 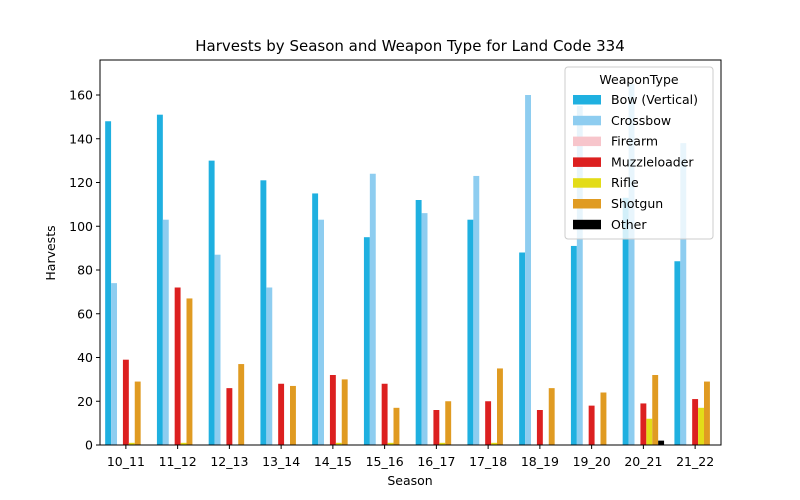 I want to click on legend-label: Shotgun, so click(x=637, y=203).